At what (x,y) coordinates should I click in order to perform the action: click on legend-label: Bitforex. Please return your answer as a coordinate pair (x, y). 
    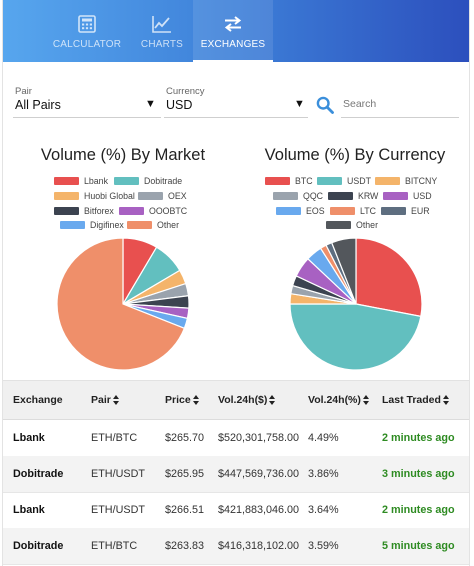
    Looking at the image, I should click on (99, 211).